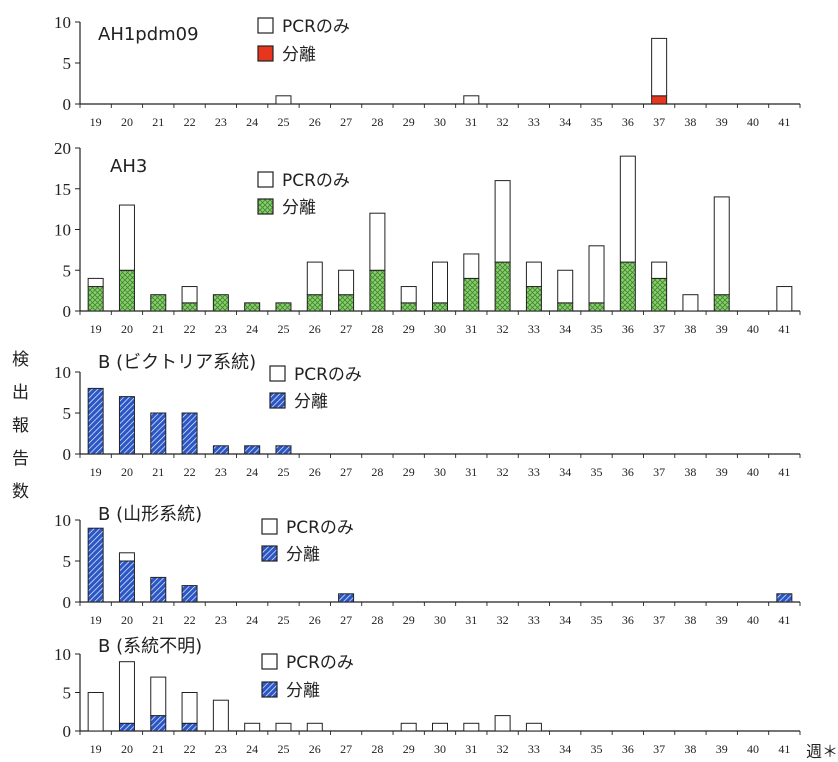 Image resolution: width=838 pixels, height=762 pixels. What do you see at coordinates (67, 693) in the screenshot?
I see `y-tick-label: 5` at bounding box center [67, 693].